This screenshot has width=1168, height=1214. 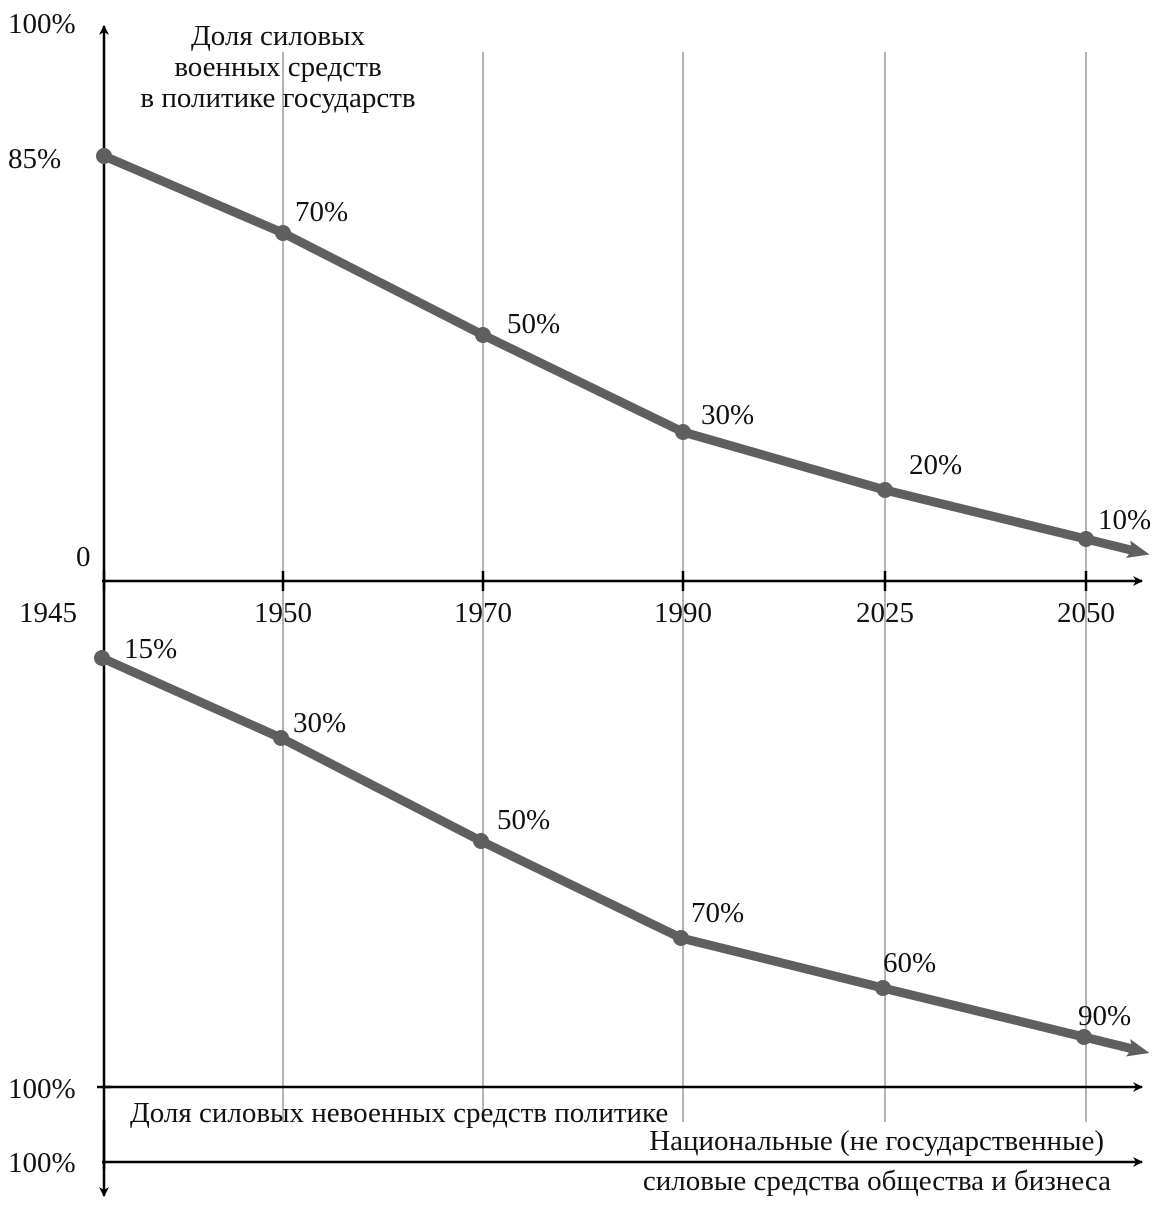 I want to click on x-tick-label: 1950, so click(x=283, y=613).